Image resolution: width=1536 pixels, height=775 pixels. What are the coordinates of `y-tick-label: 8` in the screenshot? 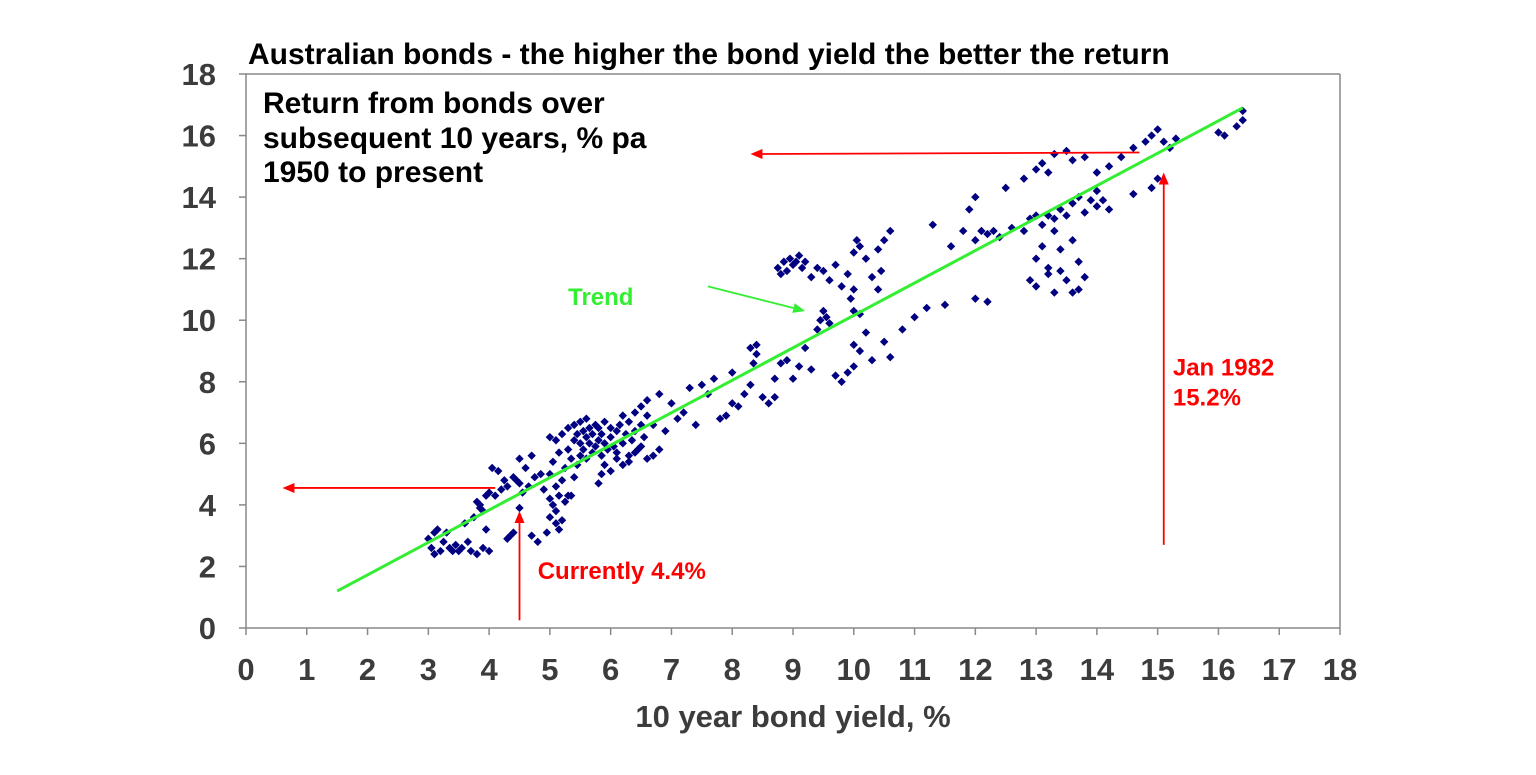 It's located at (207, 382).